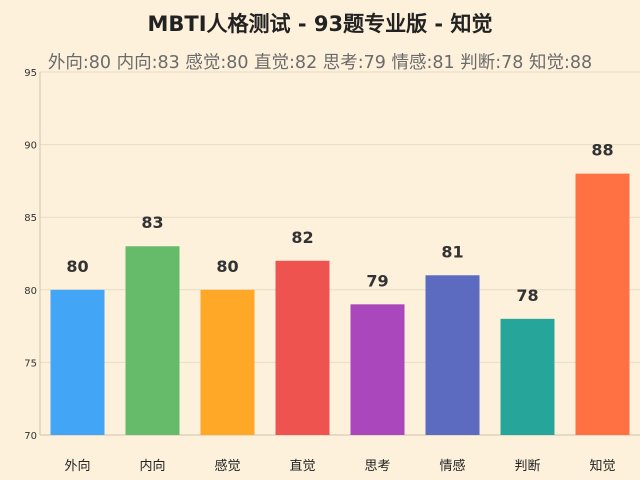 The height and width of the screenshot is (480, 640). I want to click on y-tick-label: 95, so click(30, 73).